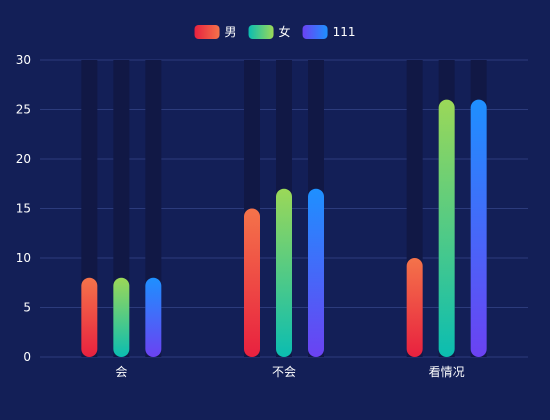 The height and width of the screenshot is (420, 550). I want to click on bar-男-会, so click(89, 317).